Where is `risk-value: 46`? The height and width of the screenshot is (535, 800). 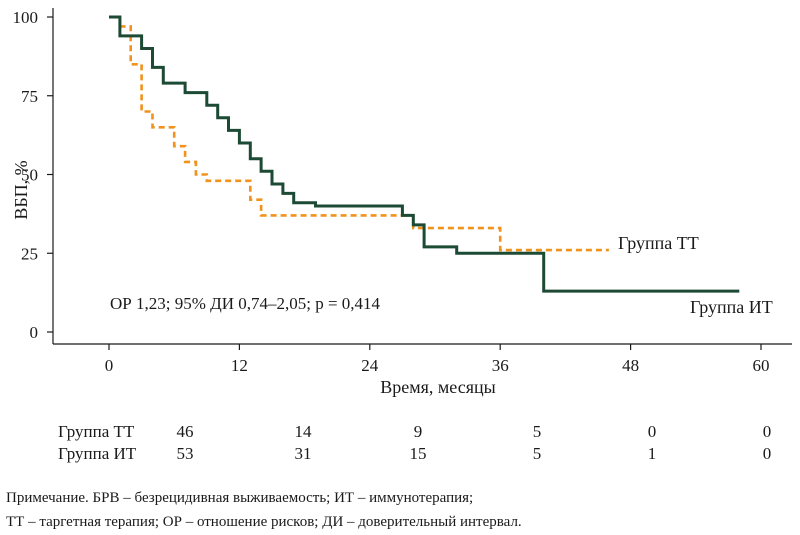
risk-value: 46 is located at coordinates (185, 431).